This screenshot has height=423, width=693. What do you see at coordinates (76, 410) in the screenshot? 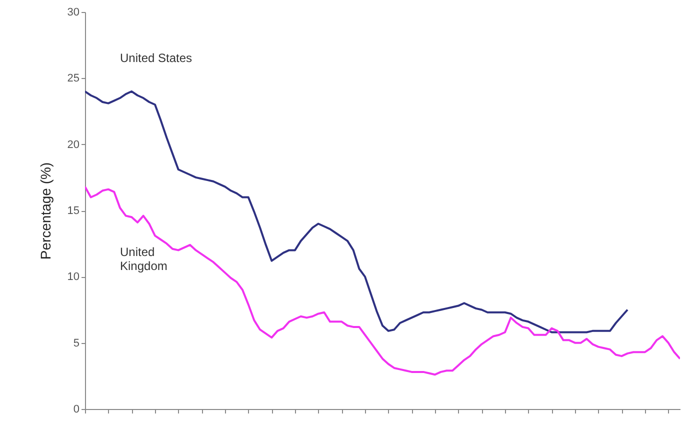
I see `y-tick-label: 0` at bounding box center [76, 410].